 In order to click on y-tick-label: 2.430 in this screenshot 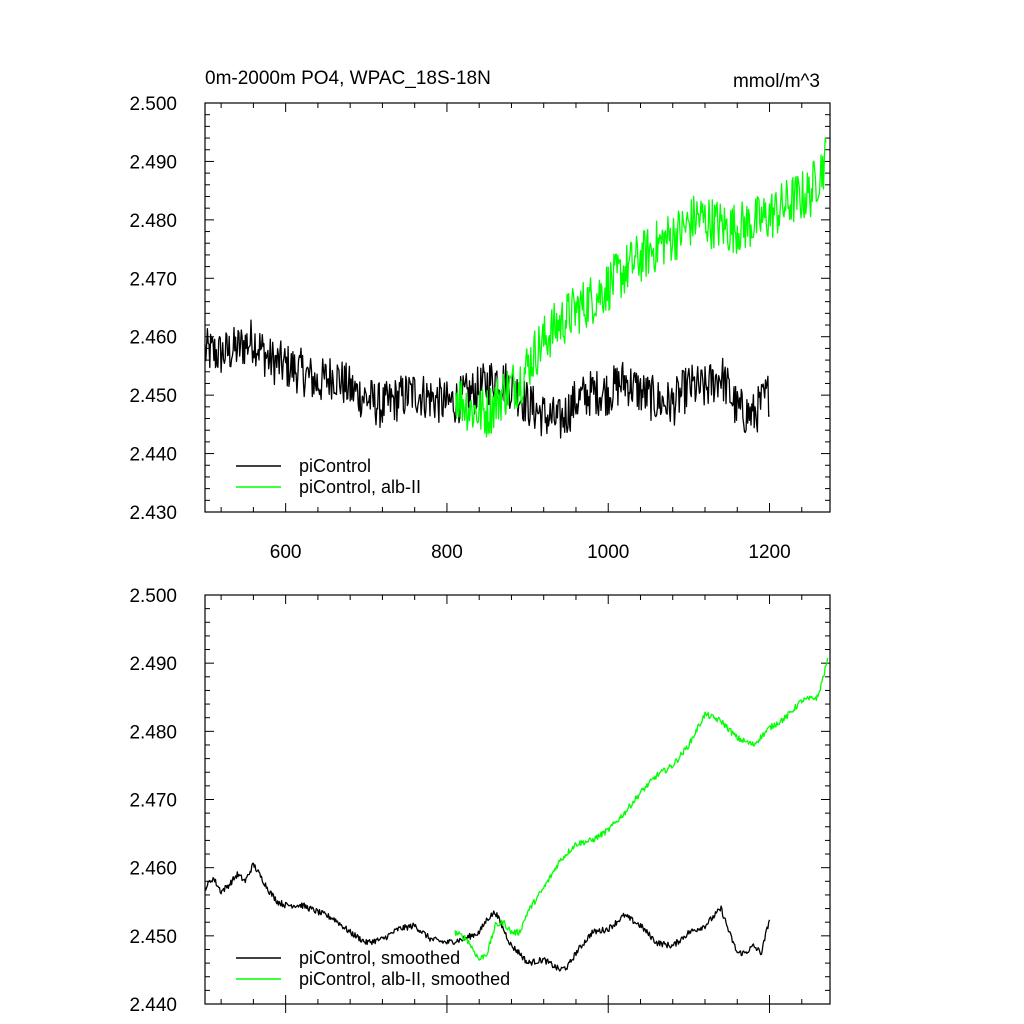, I will do `click(153, 513)`.